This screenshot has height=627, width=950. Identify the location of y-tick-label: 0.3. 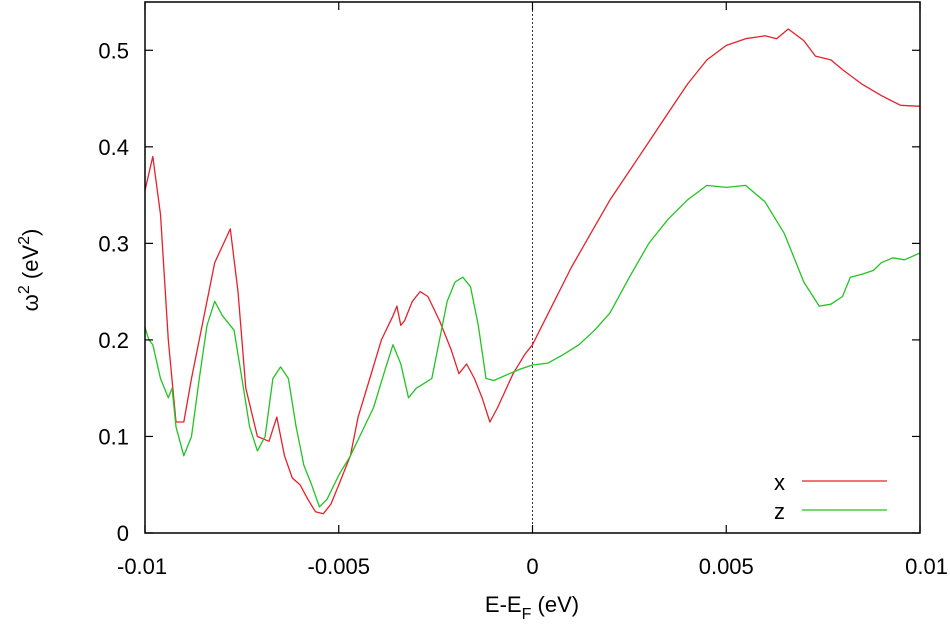
(113, 243).